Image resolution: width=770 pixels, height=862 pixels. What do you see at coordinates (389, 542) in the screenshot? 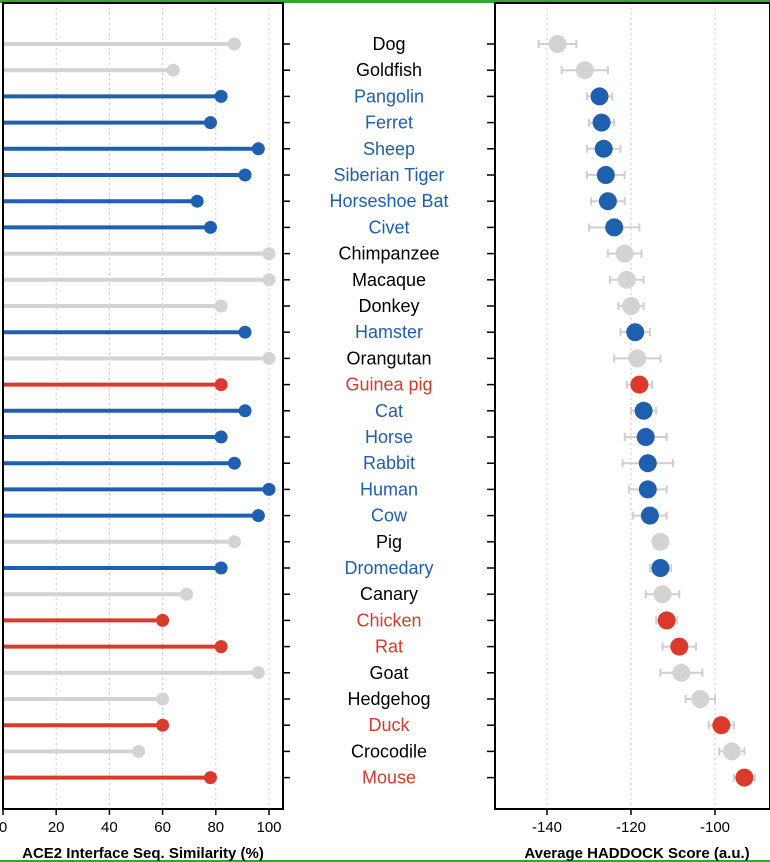
I see `category-label: Pig` at bounding box center [389, 542].